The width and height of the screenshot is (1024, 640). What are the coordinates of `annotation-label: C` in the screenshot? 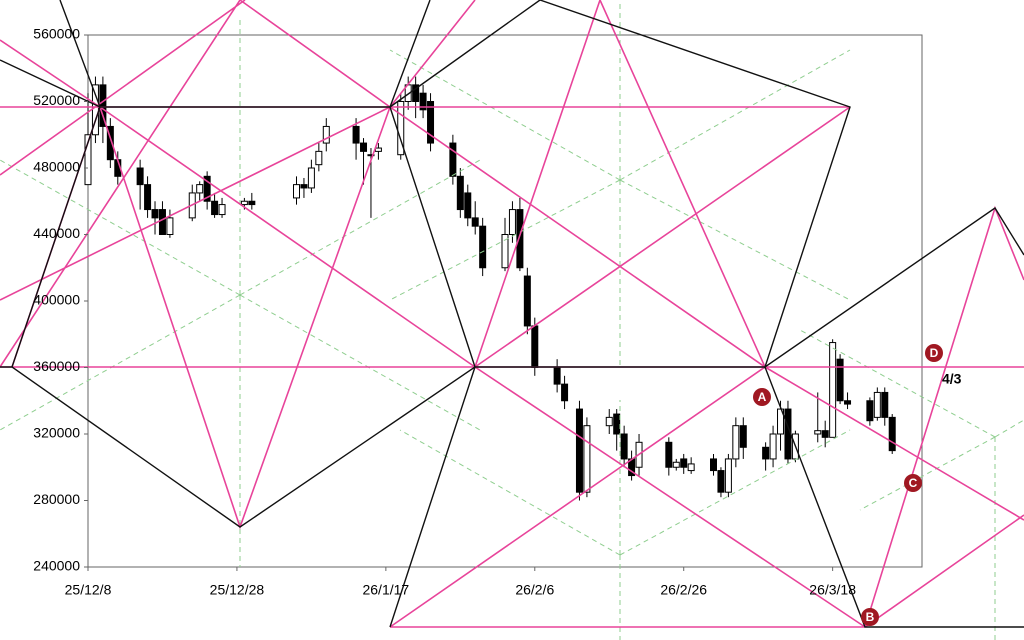 It's located at (913, 483).